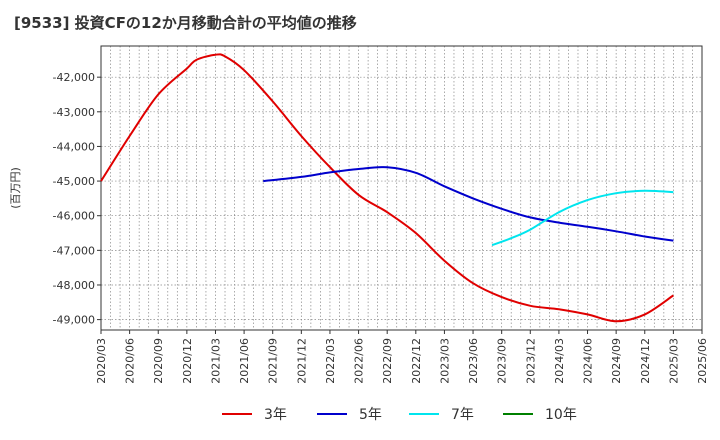 The width and height of the screenshot is (720, 440). Describe the element at coordinates (702, 361) in the screenshot. I see `x-tick-label: 2025/06` at that location.